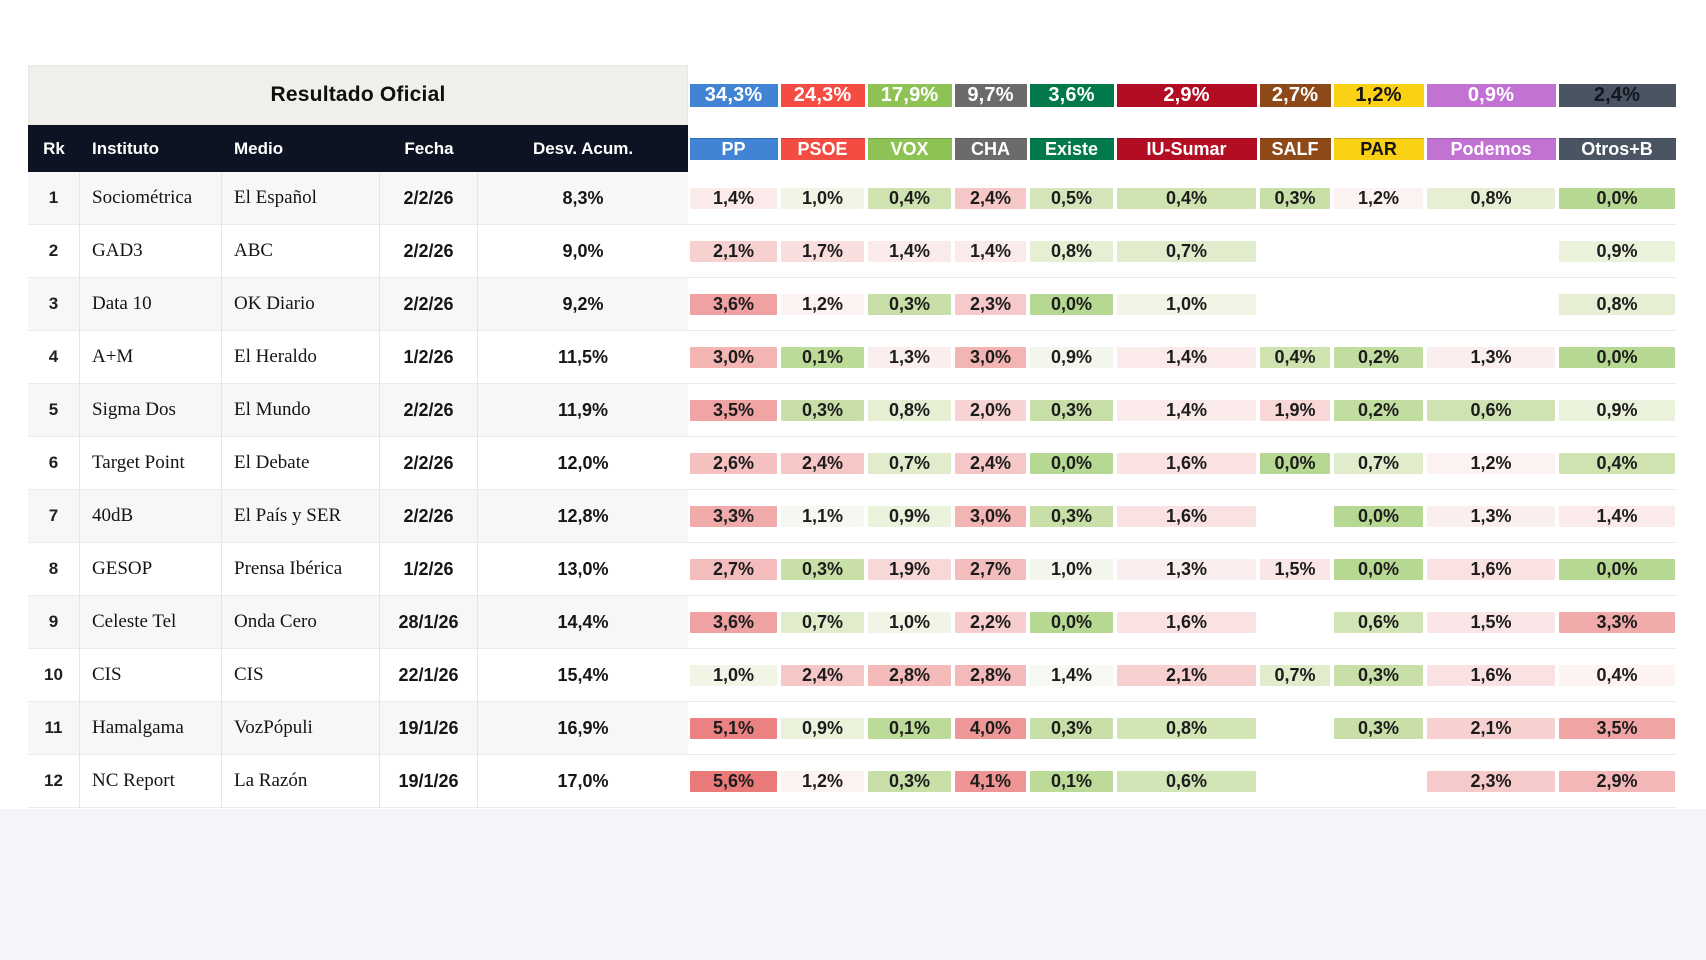 Image resolution: width=1706 pixels, height=960 pixels. What do you see at coordinates (301, 304) in the screenshot?
I see `medio-cell: OK Diario` at bounding box center [301, 304].